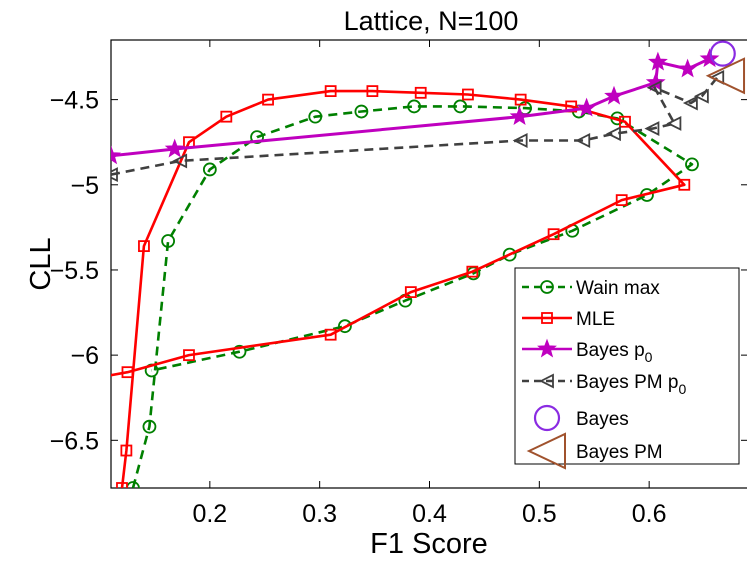  Describe the element at coordinates (84, 186) in the screenshot. I see `y-tick-label: −5` at that location.